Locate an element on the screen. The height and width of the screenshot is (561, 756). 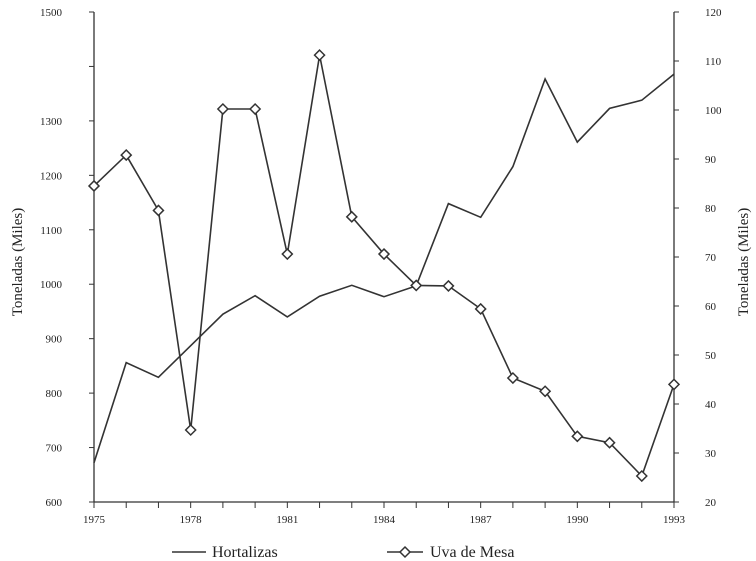
left-y-ticks: 600 700 800 900 1000 1100 1200 1300 1500 is located at coordinates (67, 258).